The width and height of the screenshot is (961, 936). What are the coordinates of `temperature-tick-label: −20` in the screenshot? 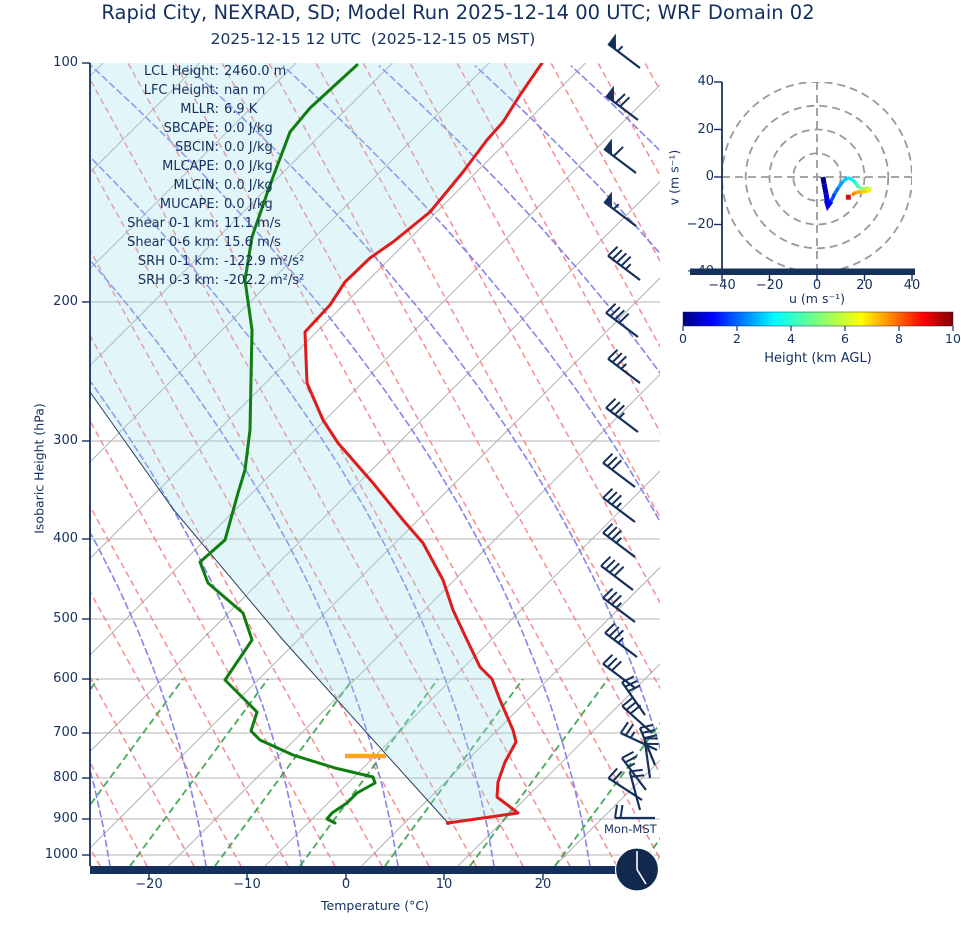 It's located at (149, 884).